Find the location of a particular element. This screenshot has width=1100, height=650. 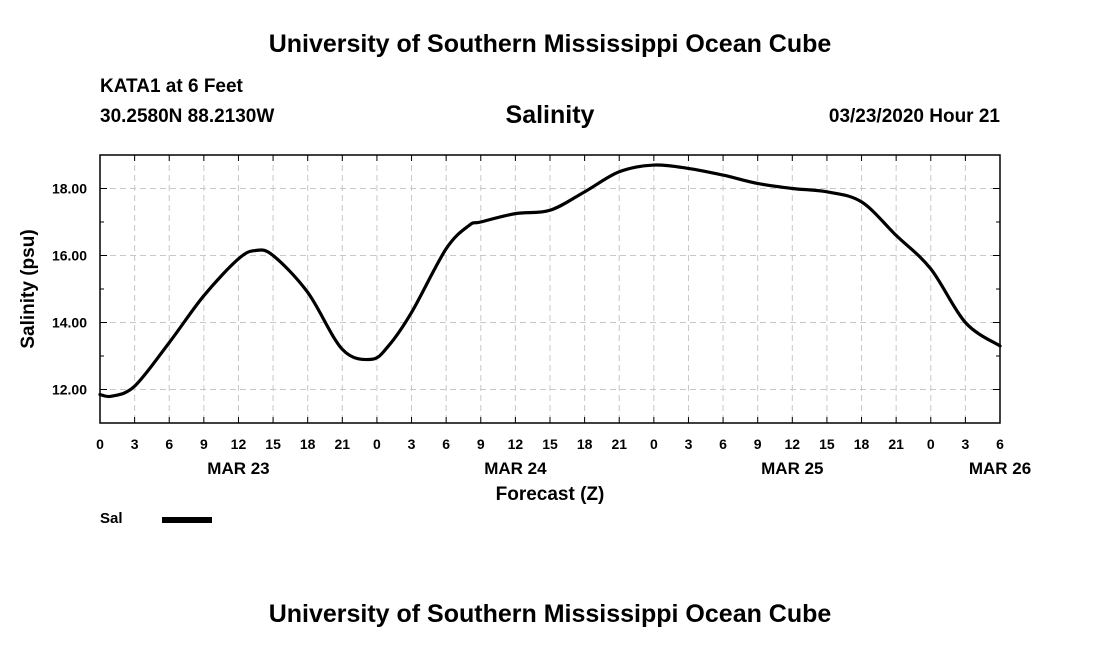

station-coordinates: 30.2580N 88.2130W is located at coordinates (187, 116).